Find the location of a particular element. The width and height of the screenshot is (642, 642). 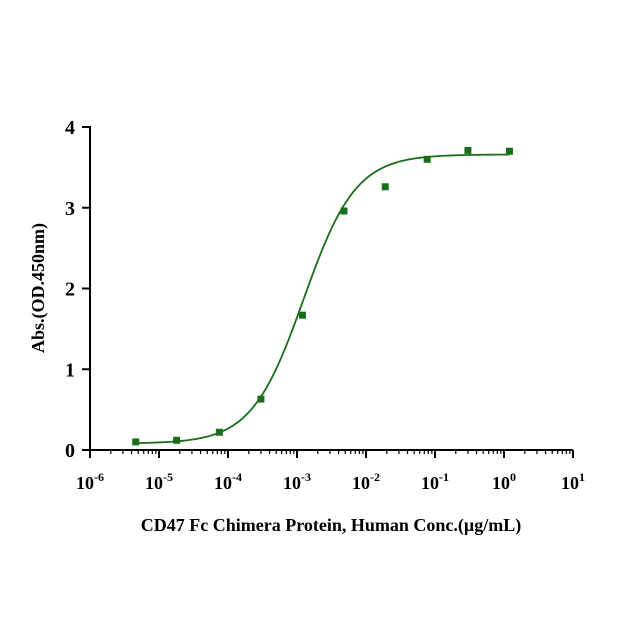

y-tick-label: 2 is located at coordinates (70, 290).